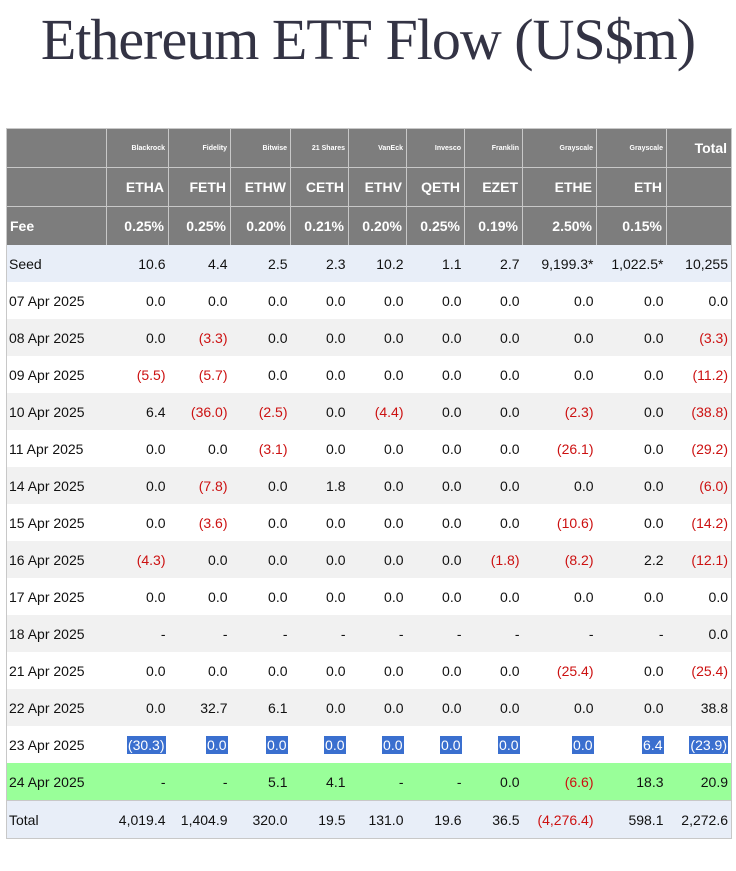 The image size is (736, 871). I want to click on flow-value-cell: (7.8), so click(199, 485).